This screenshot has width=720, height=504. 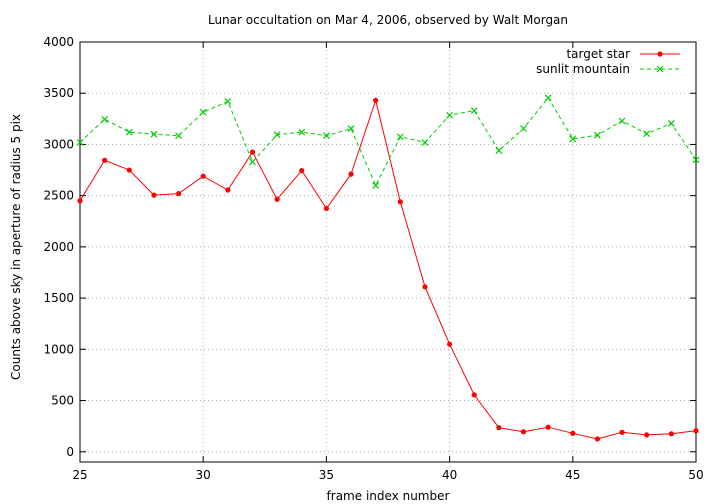 I want to click on y-tick-label: 2000, so click(x=58, y=247).